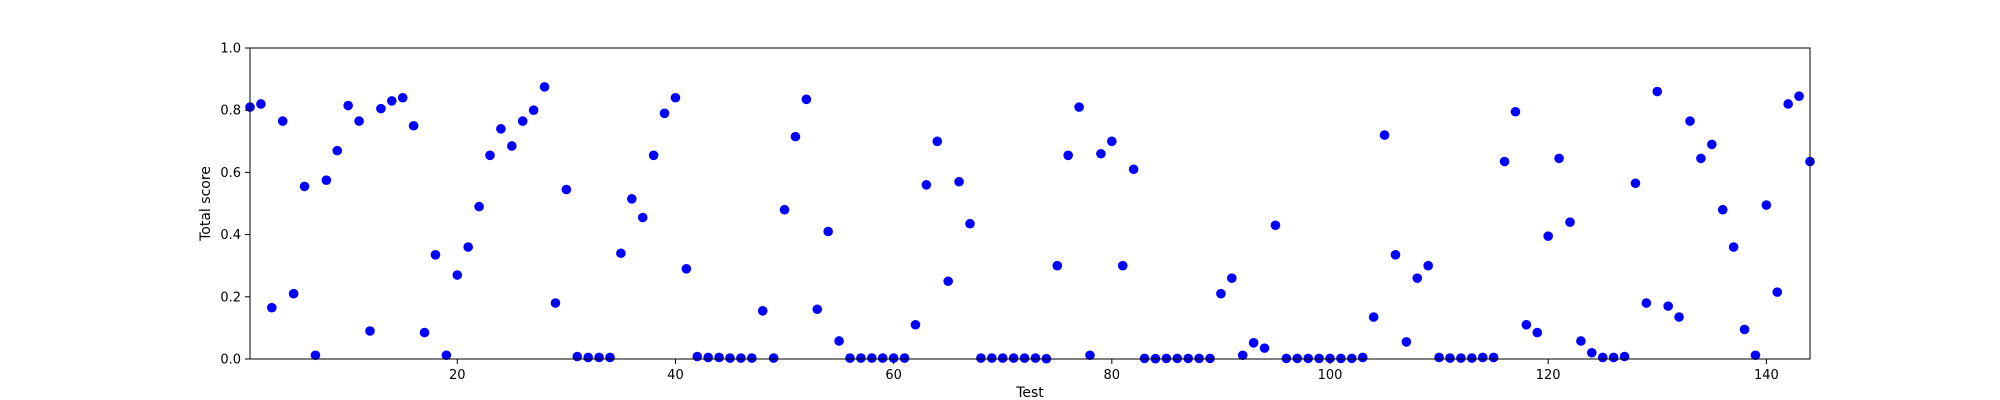 The height and width of the screenshot is (400, 2000). Describe the element at coordinates (1330, 375) in the screenshot. I see `x-tick-label: 100` at that location.